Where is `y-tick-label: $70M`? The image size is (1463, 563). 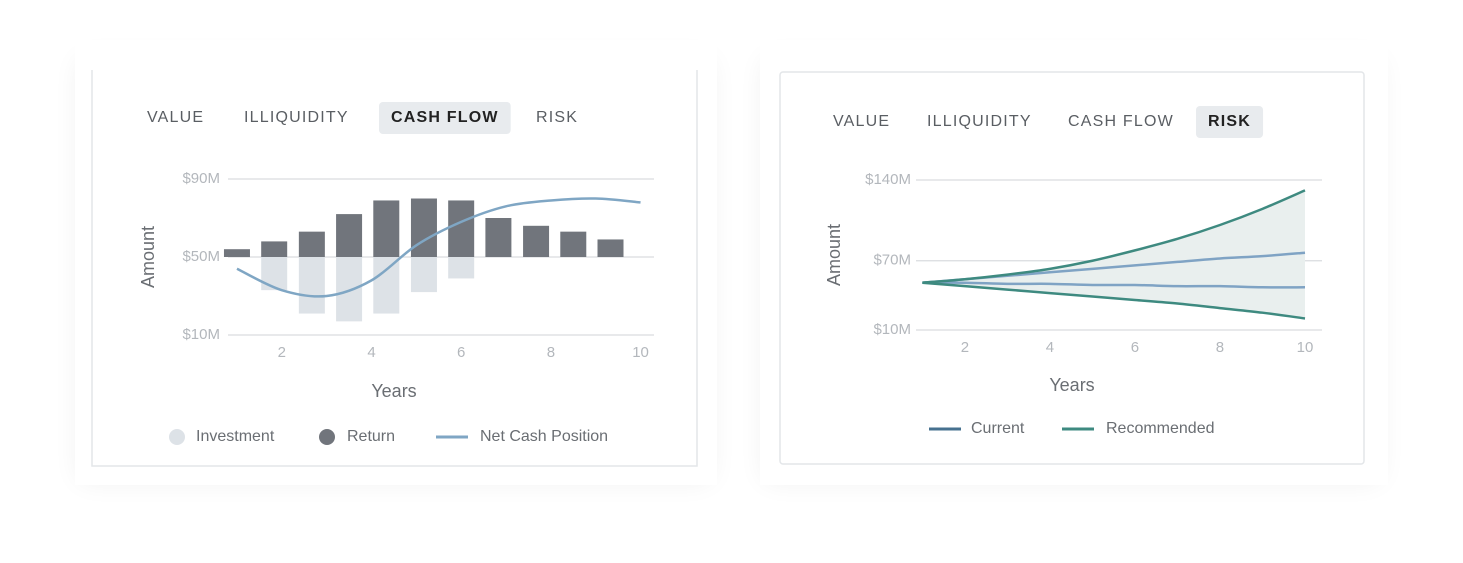
y-tick-label: $70M is located at coordinates (892, 260).